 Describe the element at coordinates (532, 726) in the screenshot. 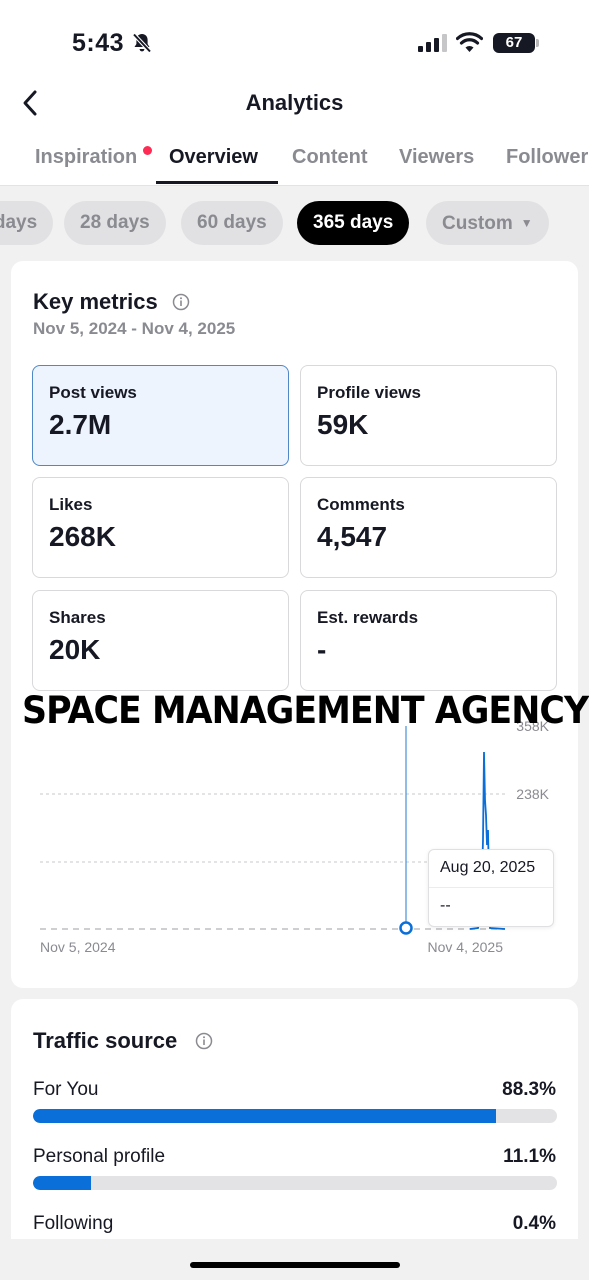

I see `y-tick-label: 358K` at that location.